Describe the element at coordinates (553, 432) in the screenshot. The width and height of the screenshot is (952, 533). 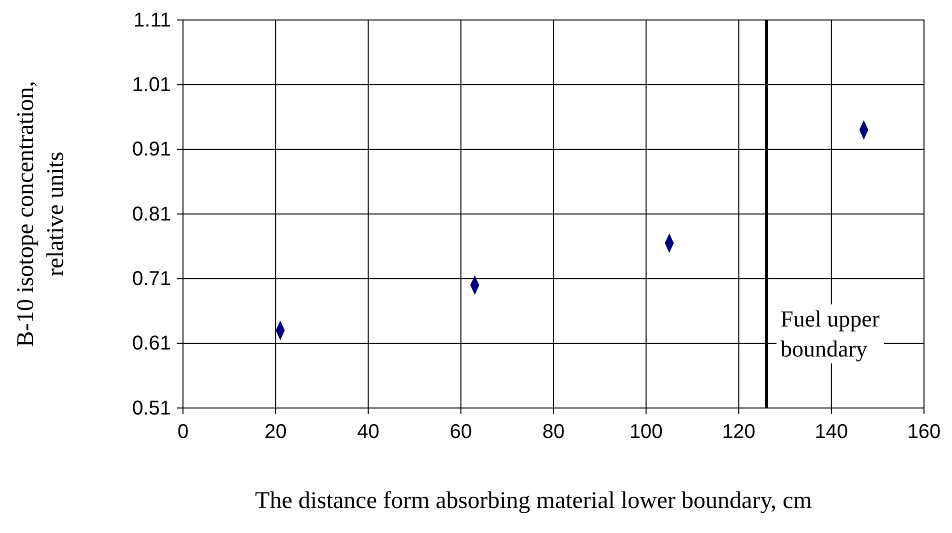
I see `x-tick-label: 80` at that location.